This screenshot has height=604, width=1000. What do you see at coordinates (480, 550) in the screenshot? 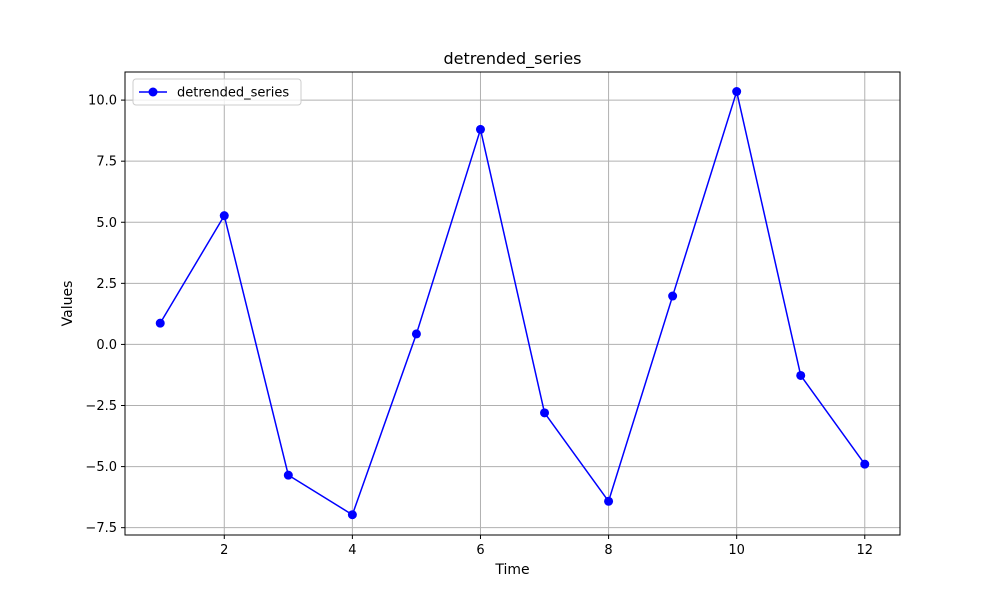
I see `x-tick-label: 6` at bounding box center [480, 550].